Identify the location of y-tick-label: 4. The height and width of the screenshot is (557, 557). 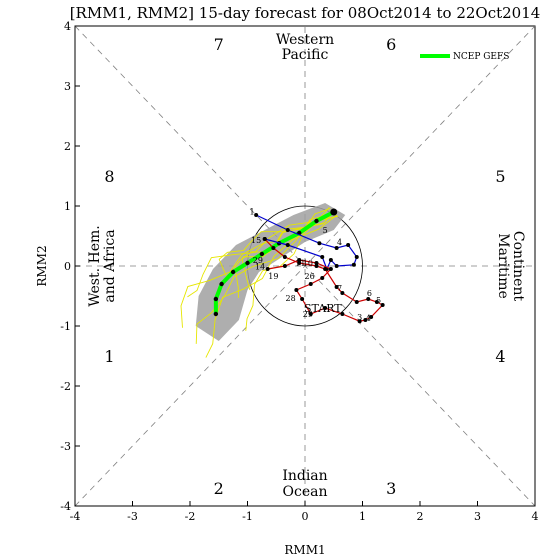
(67, 26).